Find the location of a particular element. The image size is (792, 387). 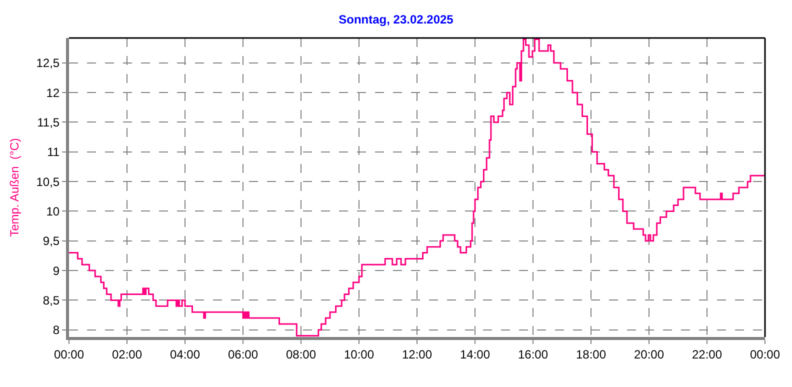

y-tick-label: 8 is located at coordinates (56, 330).